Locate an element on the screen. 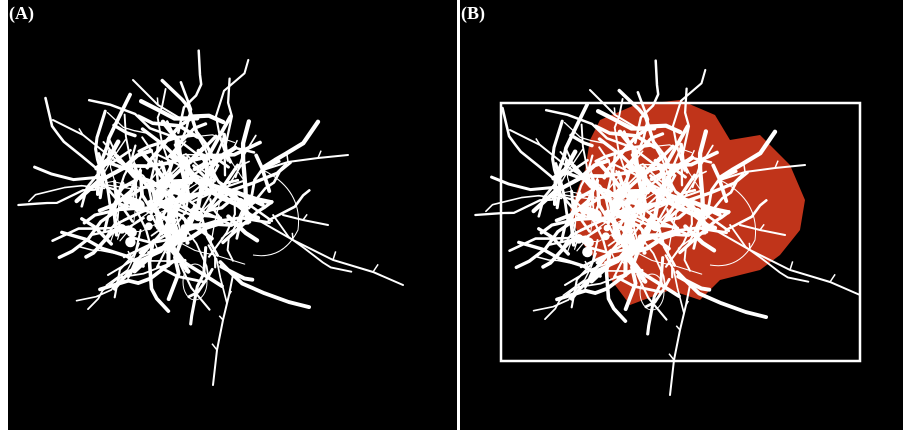 This screenshot has height=430, width=903. panel-a-label: (A) is located at coordinates (21, 13).